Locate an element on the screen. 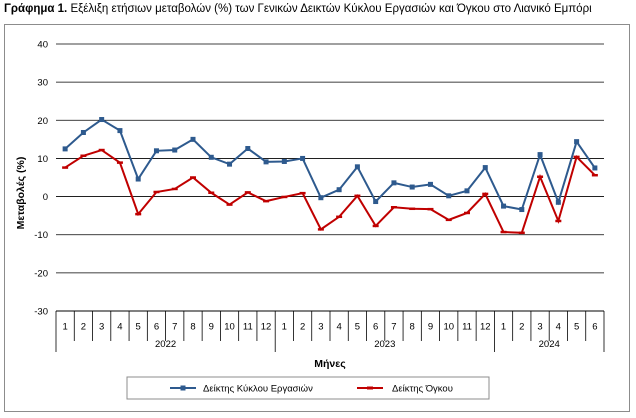 The width and height of the screenshot is (636, 418). legend: Δείκτης Κύκλου Εργασιών Δείκτης Όγκου is located at coordinates (308, 388).